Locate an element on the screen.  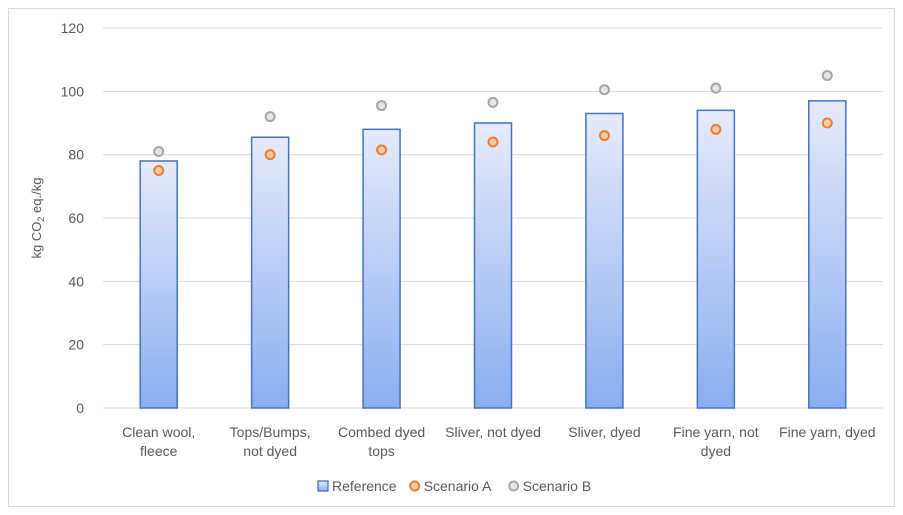
legend-label: Scenario A is located at coordinates (458, 486).